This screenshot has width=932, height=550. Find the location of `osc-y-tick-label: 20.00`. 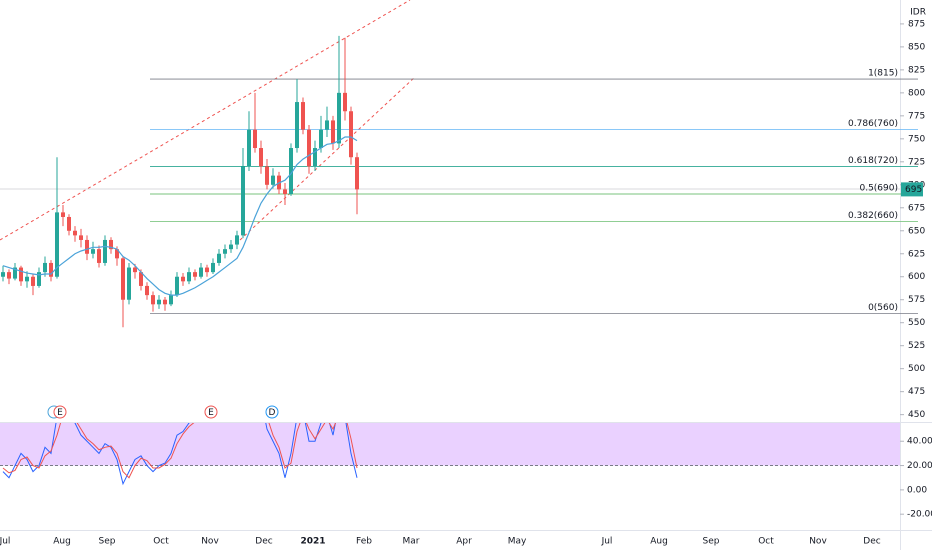

osc-y-tick-label: 20.00 is located at coordinates (919, 466).